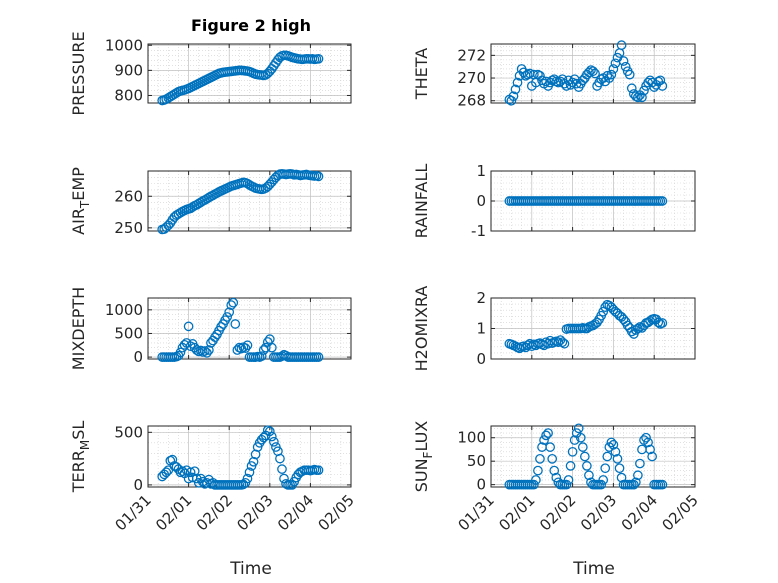 The width and height of the screenshot is (778, 583). Describe the element at coordinates (554, 329) in the screenshot. I see `subplot-h2omixra: 0 1 2 H2OMIXRA` at that location.